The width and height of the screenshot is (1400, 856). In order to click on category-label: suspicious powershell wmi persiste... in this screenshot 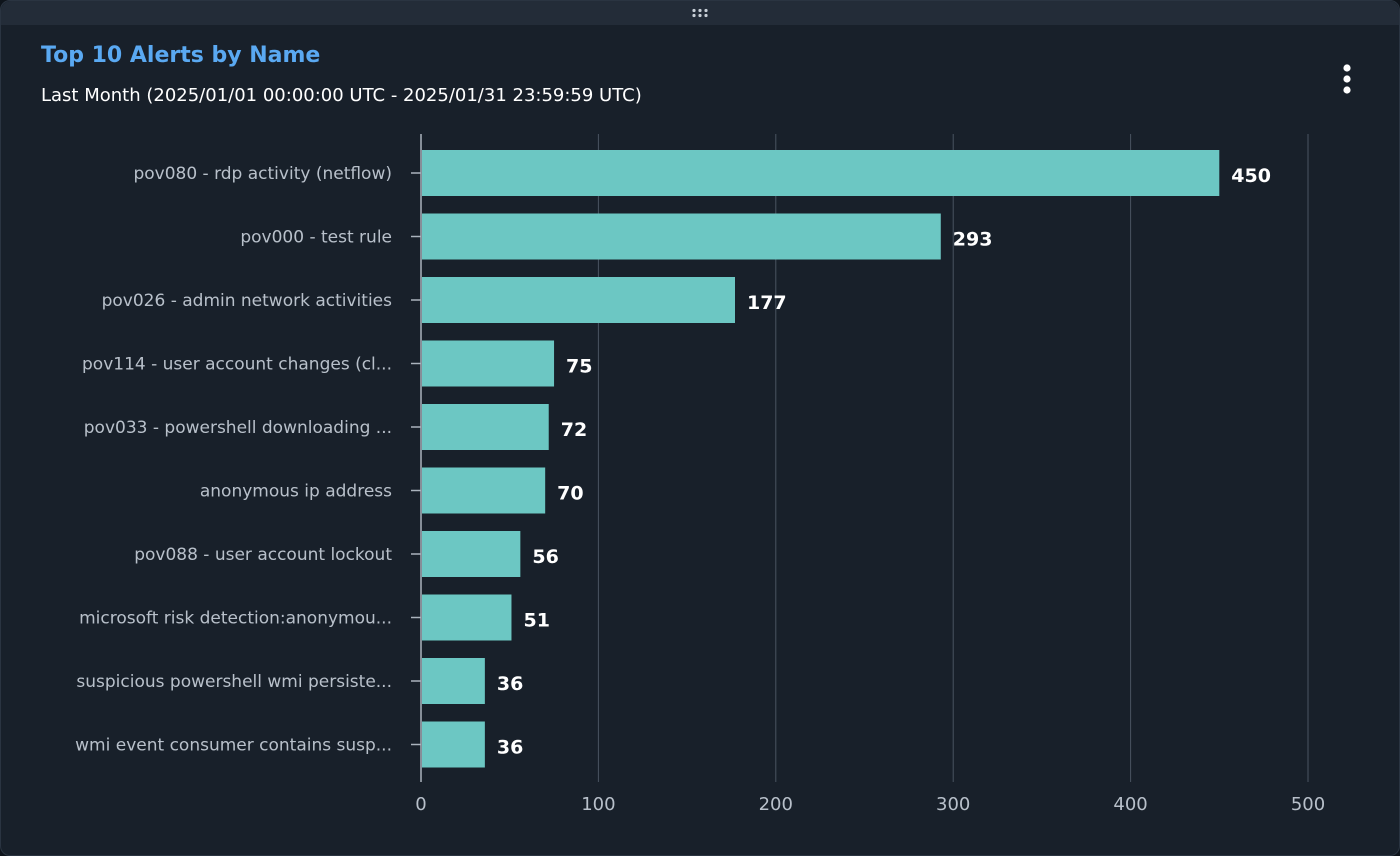, I will do `click(234, 682)`.